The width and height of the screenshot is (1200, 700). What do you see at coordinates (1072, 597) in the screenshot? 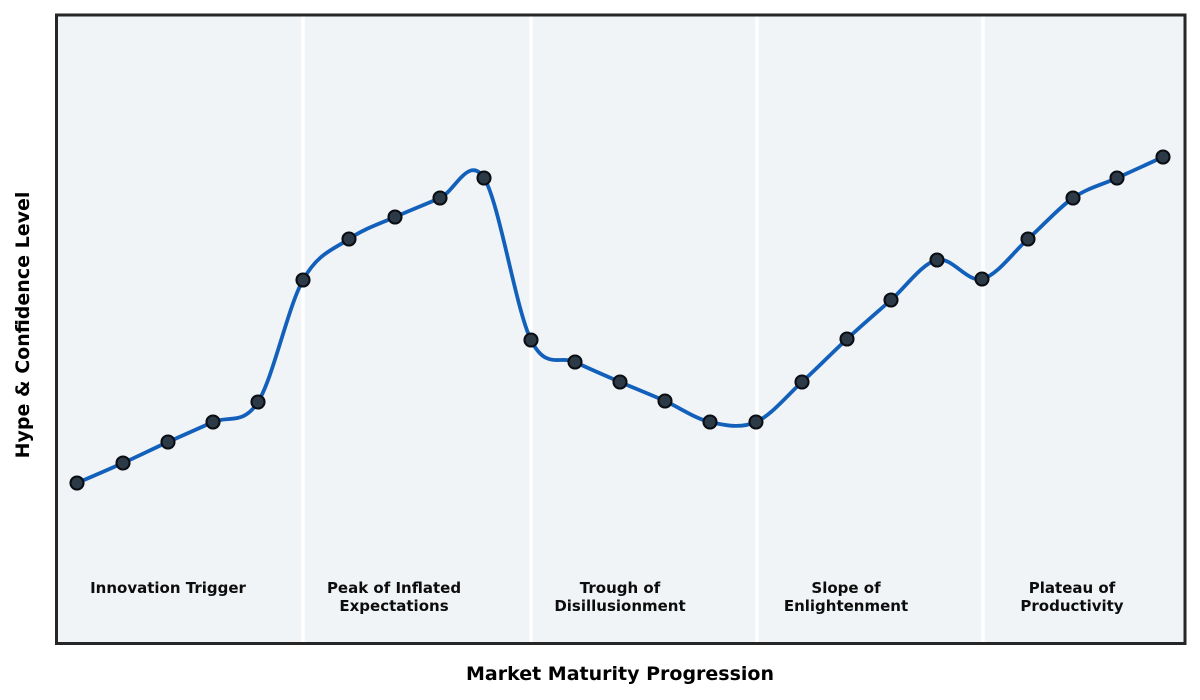
I see `phase-label-plateau-of-productivity: Plateau of Productivity` at bounding box center [1072, 597].